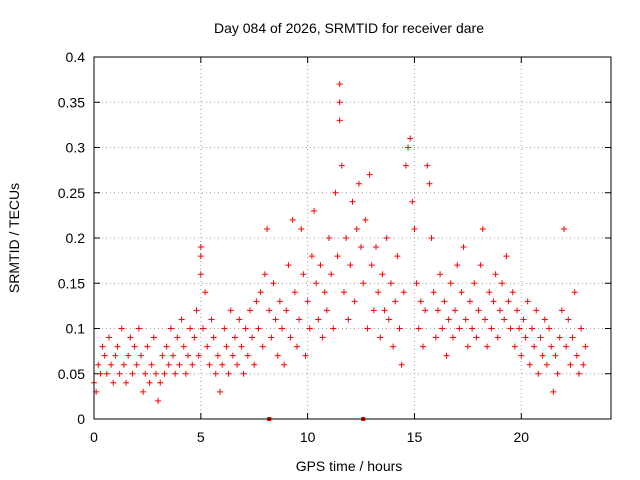 This screenshot has height=480, width=640. Describe the element at coordinates (94, 437) in the screenshot. I see `x-tick-label: 0` at that location.